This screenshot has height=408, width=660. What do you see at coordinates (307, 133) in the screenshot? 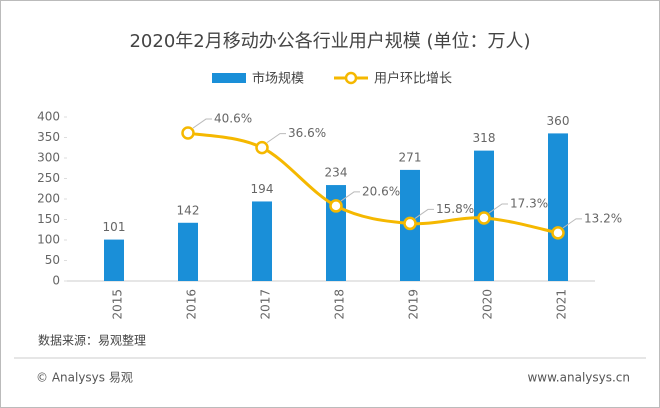
I see `line-value-label: 36.6%` at bounding box center [307, 133].